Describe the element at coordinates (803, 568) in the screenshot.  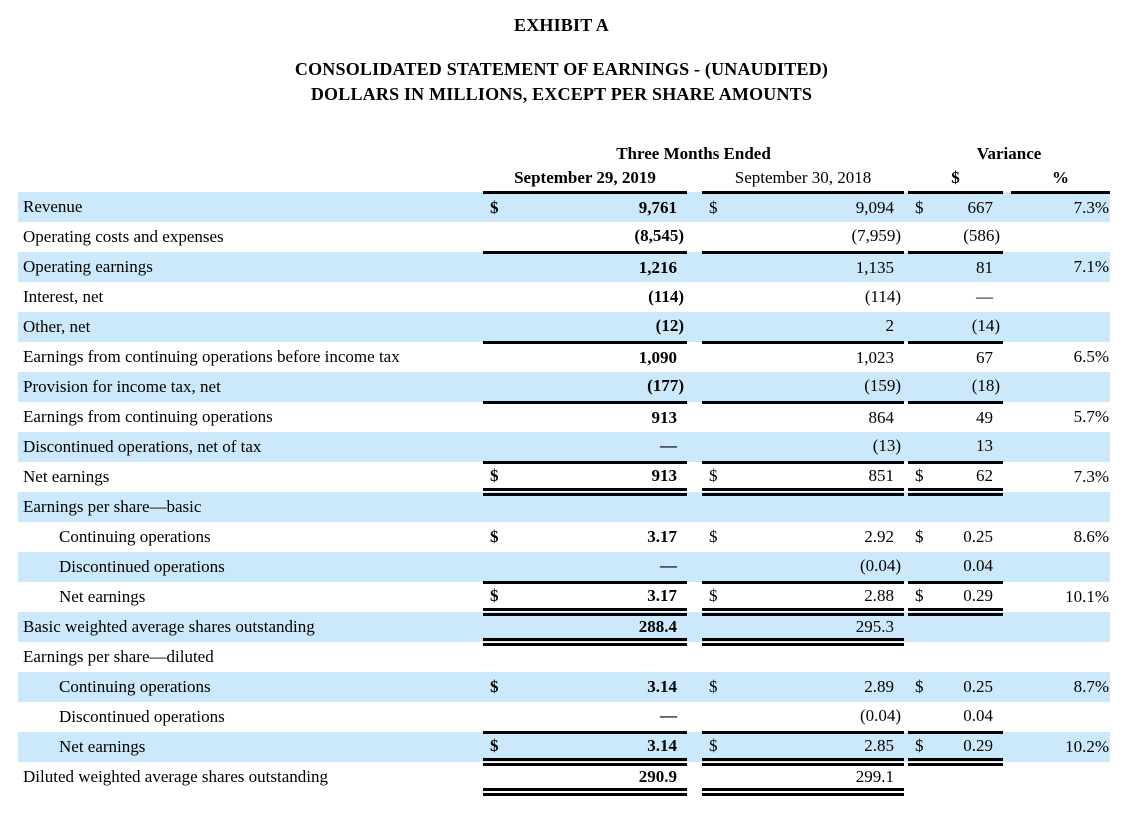
I see `value-2018: (0.04)` at that location.